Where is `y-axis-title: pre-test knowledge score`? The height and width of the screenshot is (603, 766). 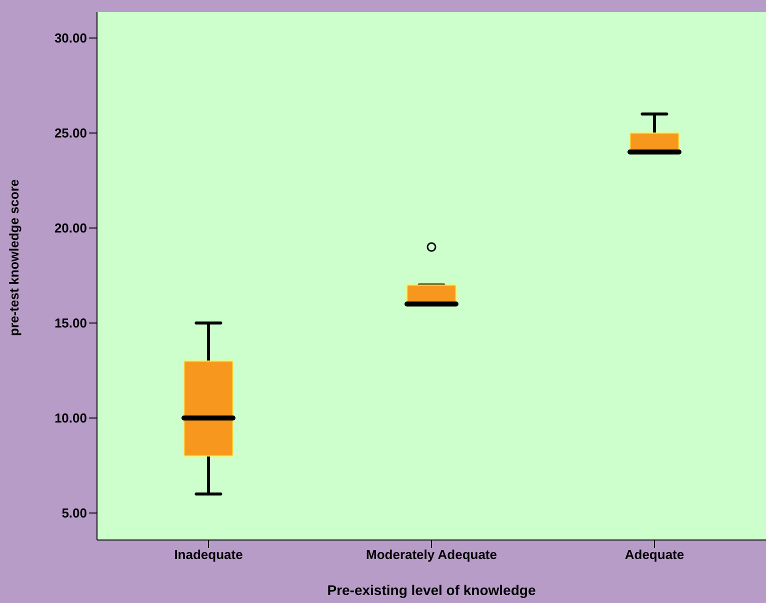 y-axis-title: pre-test knowledge score is located at coordinates (14, 257).